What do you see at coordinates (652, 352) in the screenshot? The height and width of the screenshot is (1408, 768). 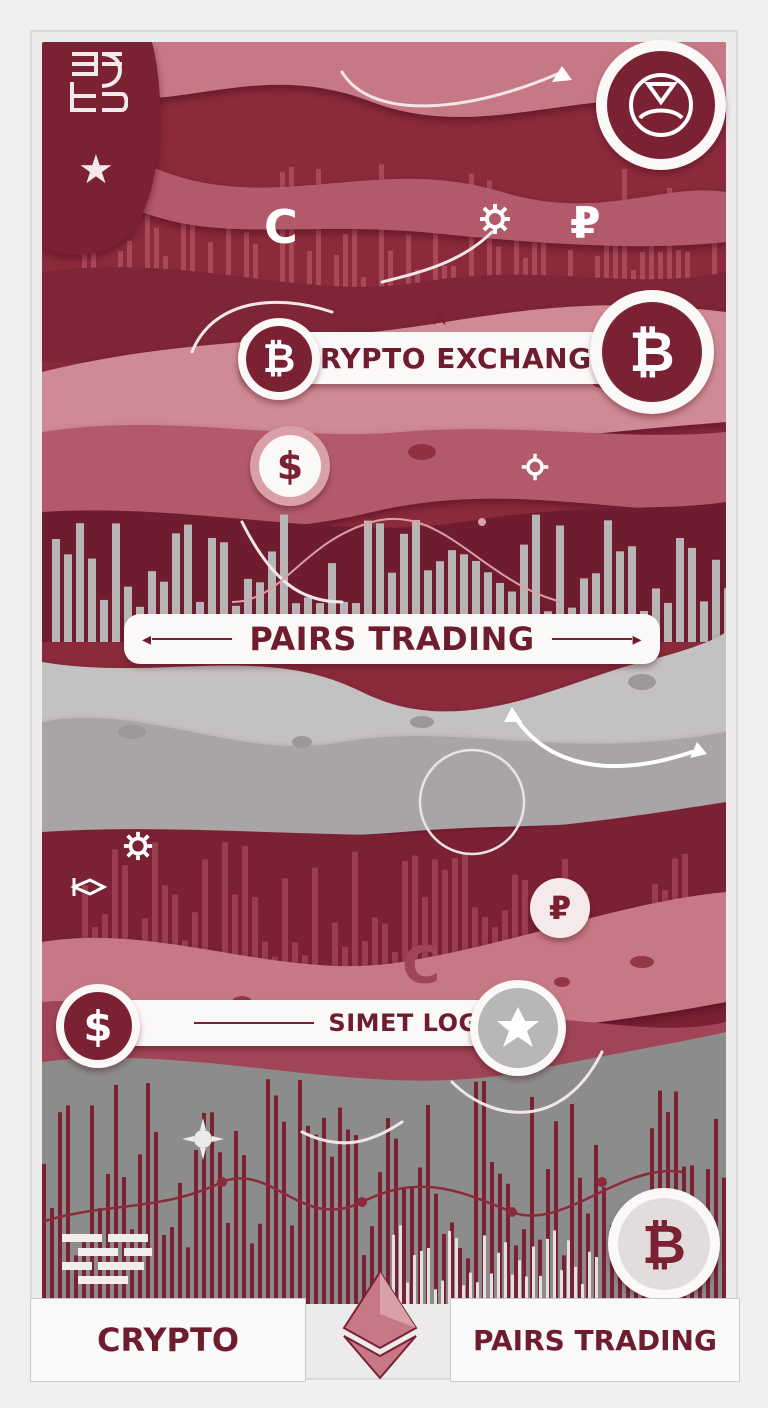 I see `bitcoin-coin-large: ₿` at bounding box center [652, 352].